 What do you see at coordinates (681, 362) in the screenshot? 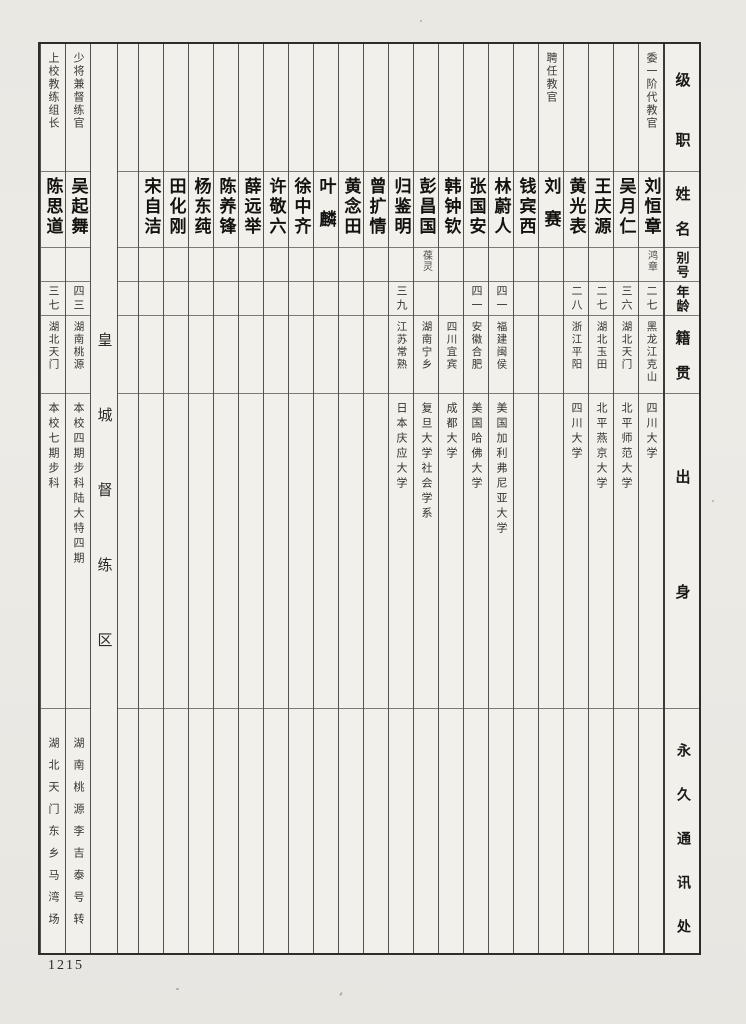
I see `header-native-place-label: 籍贯` at bounding box center [681, 362].